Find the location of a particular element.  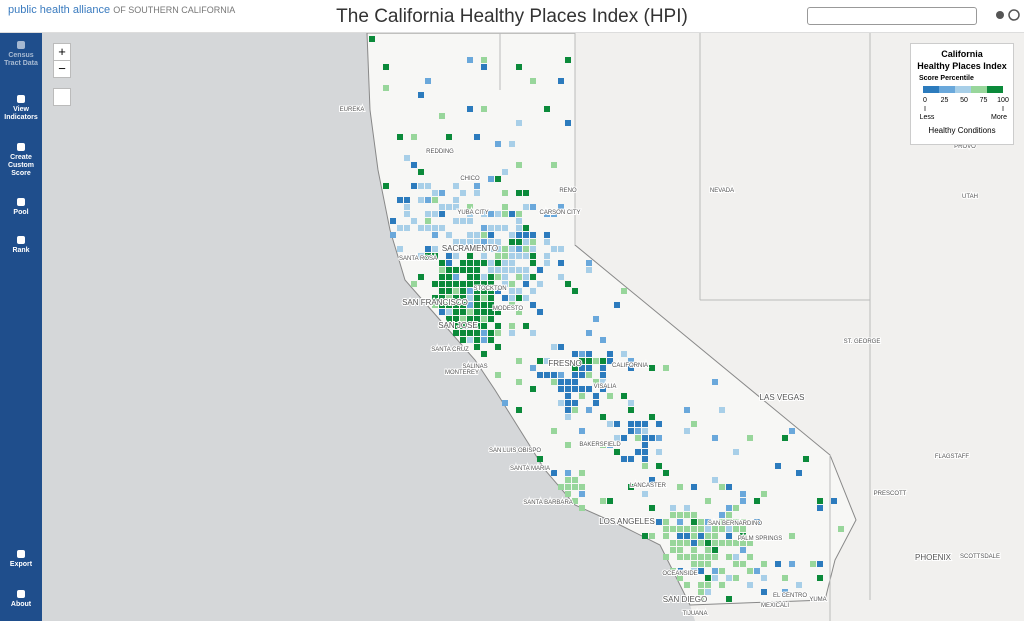

sidebar-button: Create Custom Score is located at coordinates (21, 160).